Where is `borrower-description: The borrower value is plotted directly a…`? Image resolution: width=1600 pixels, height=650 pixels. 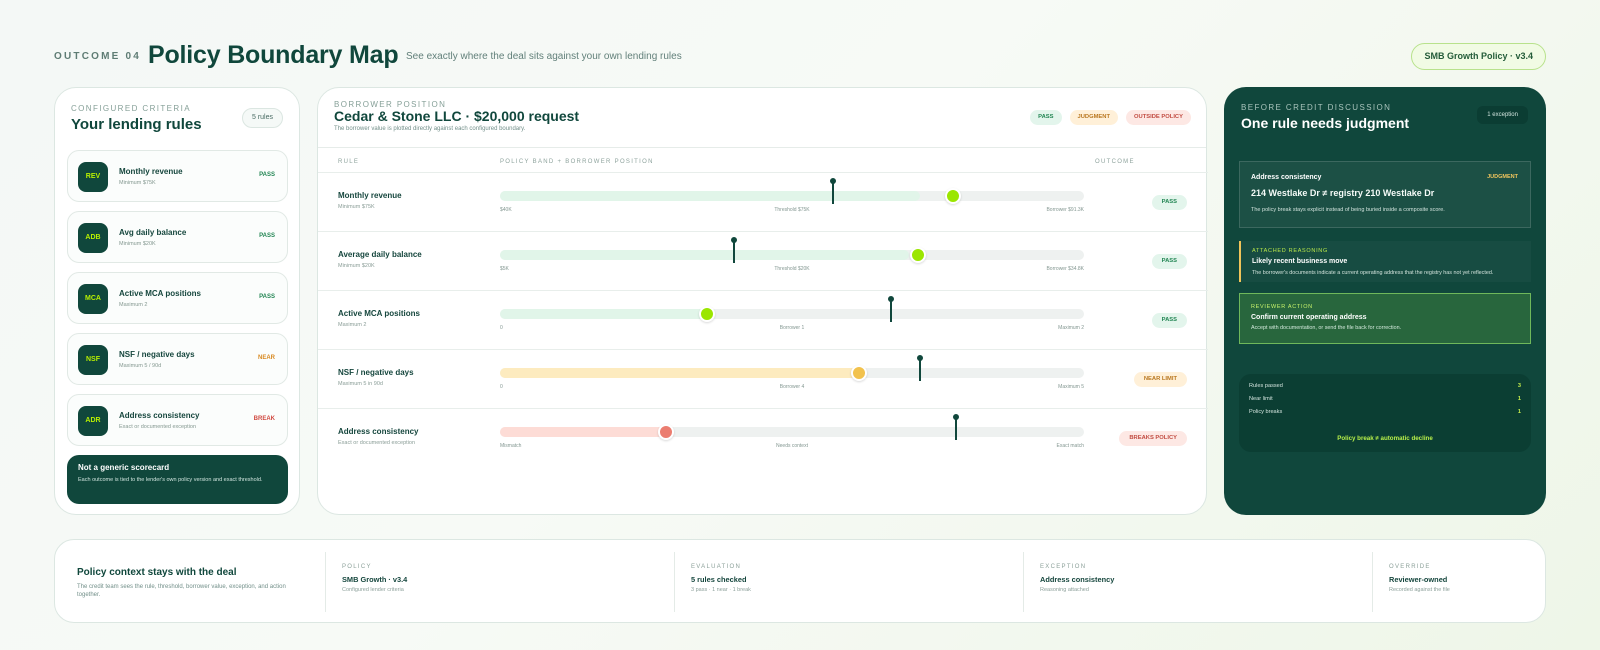
borrower-description: The borrower value is plotted directly a… is located at coordinates (430, 129).